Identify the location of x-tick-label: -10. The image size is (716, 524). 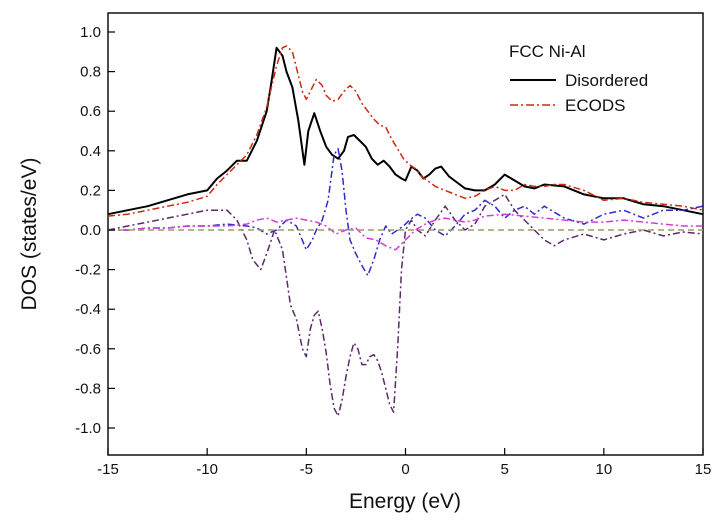
(207, 469).